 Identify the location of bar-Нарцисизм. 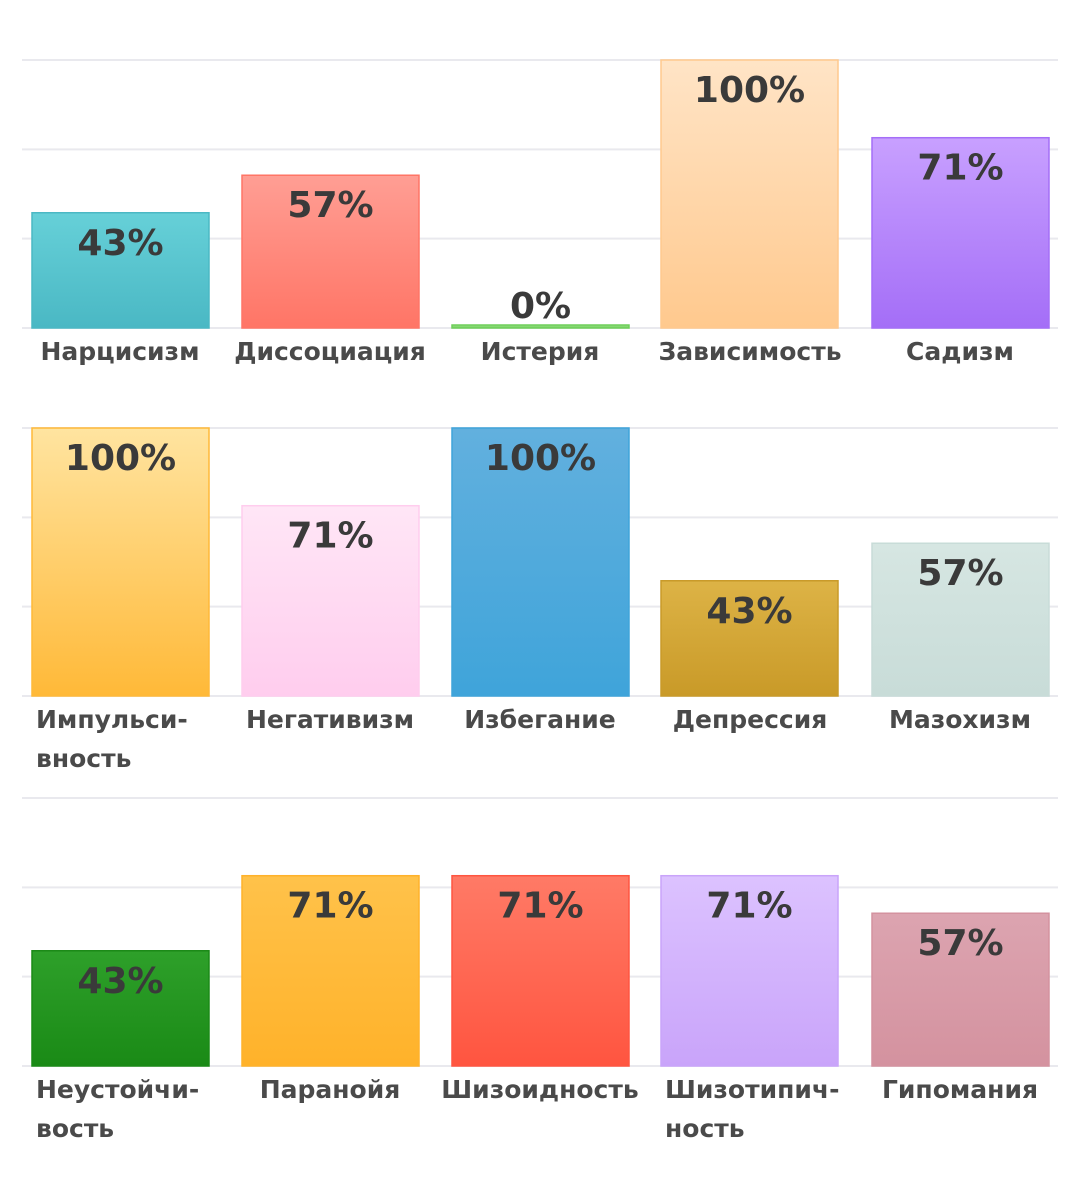
(120, 270).